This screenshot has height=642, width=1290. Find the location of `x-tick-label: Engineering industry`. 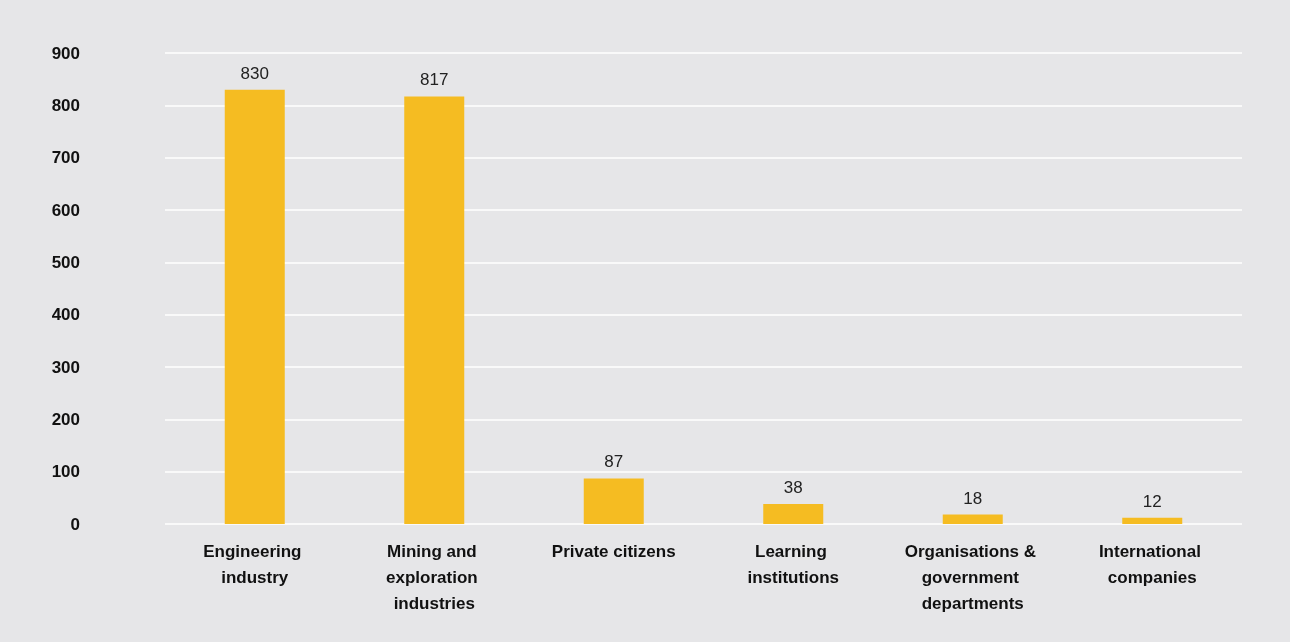

x-tick-label: Engineering industry is located at coordinates (255, 564).